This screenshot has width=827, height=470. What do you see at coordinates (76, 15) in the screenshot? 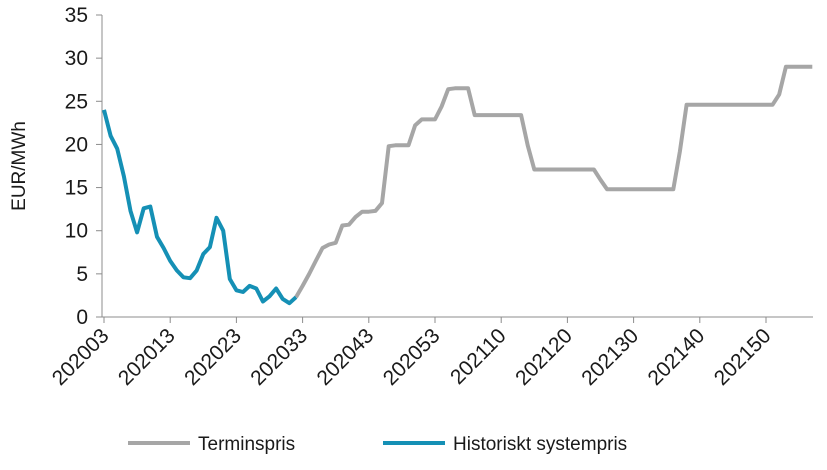
I see `y-tick-label: 35` at bounding box center [76, 15].